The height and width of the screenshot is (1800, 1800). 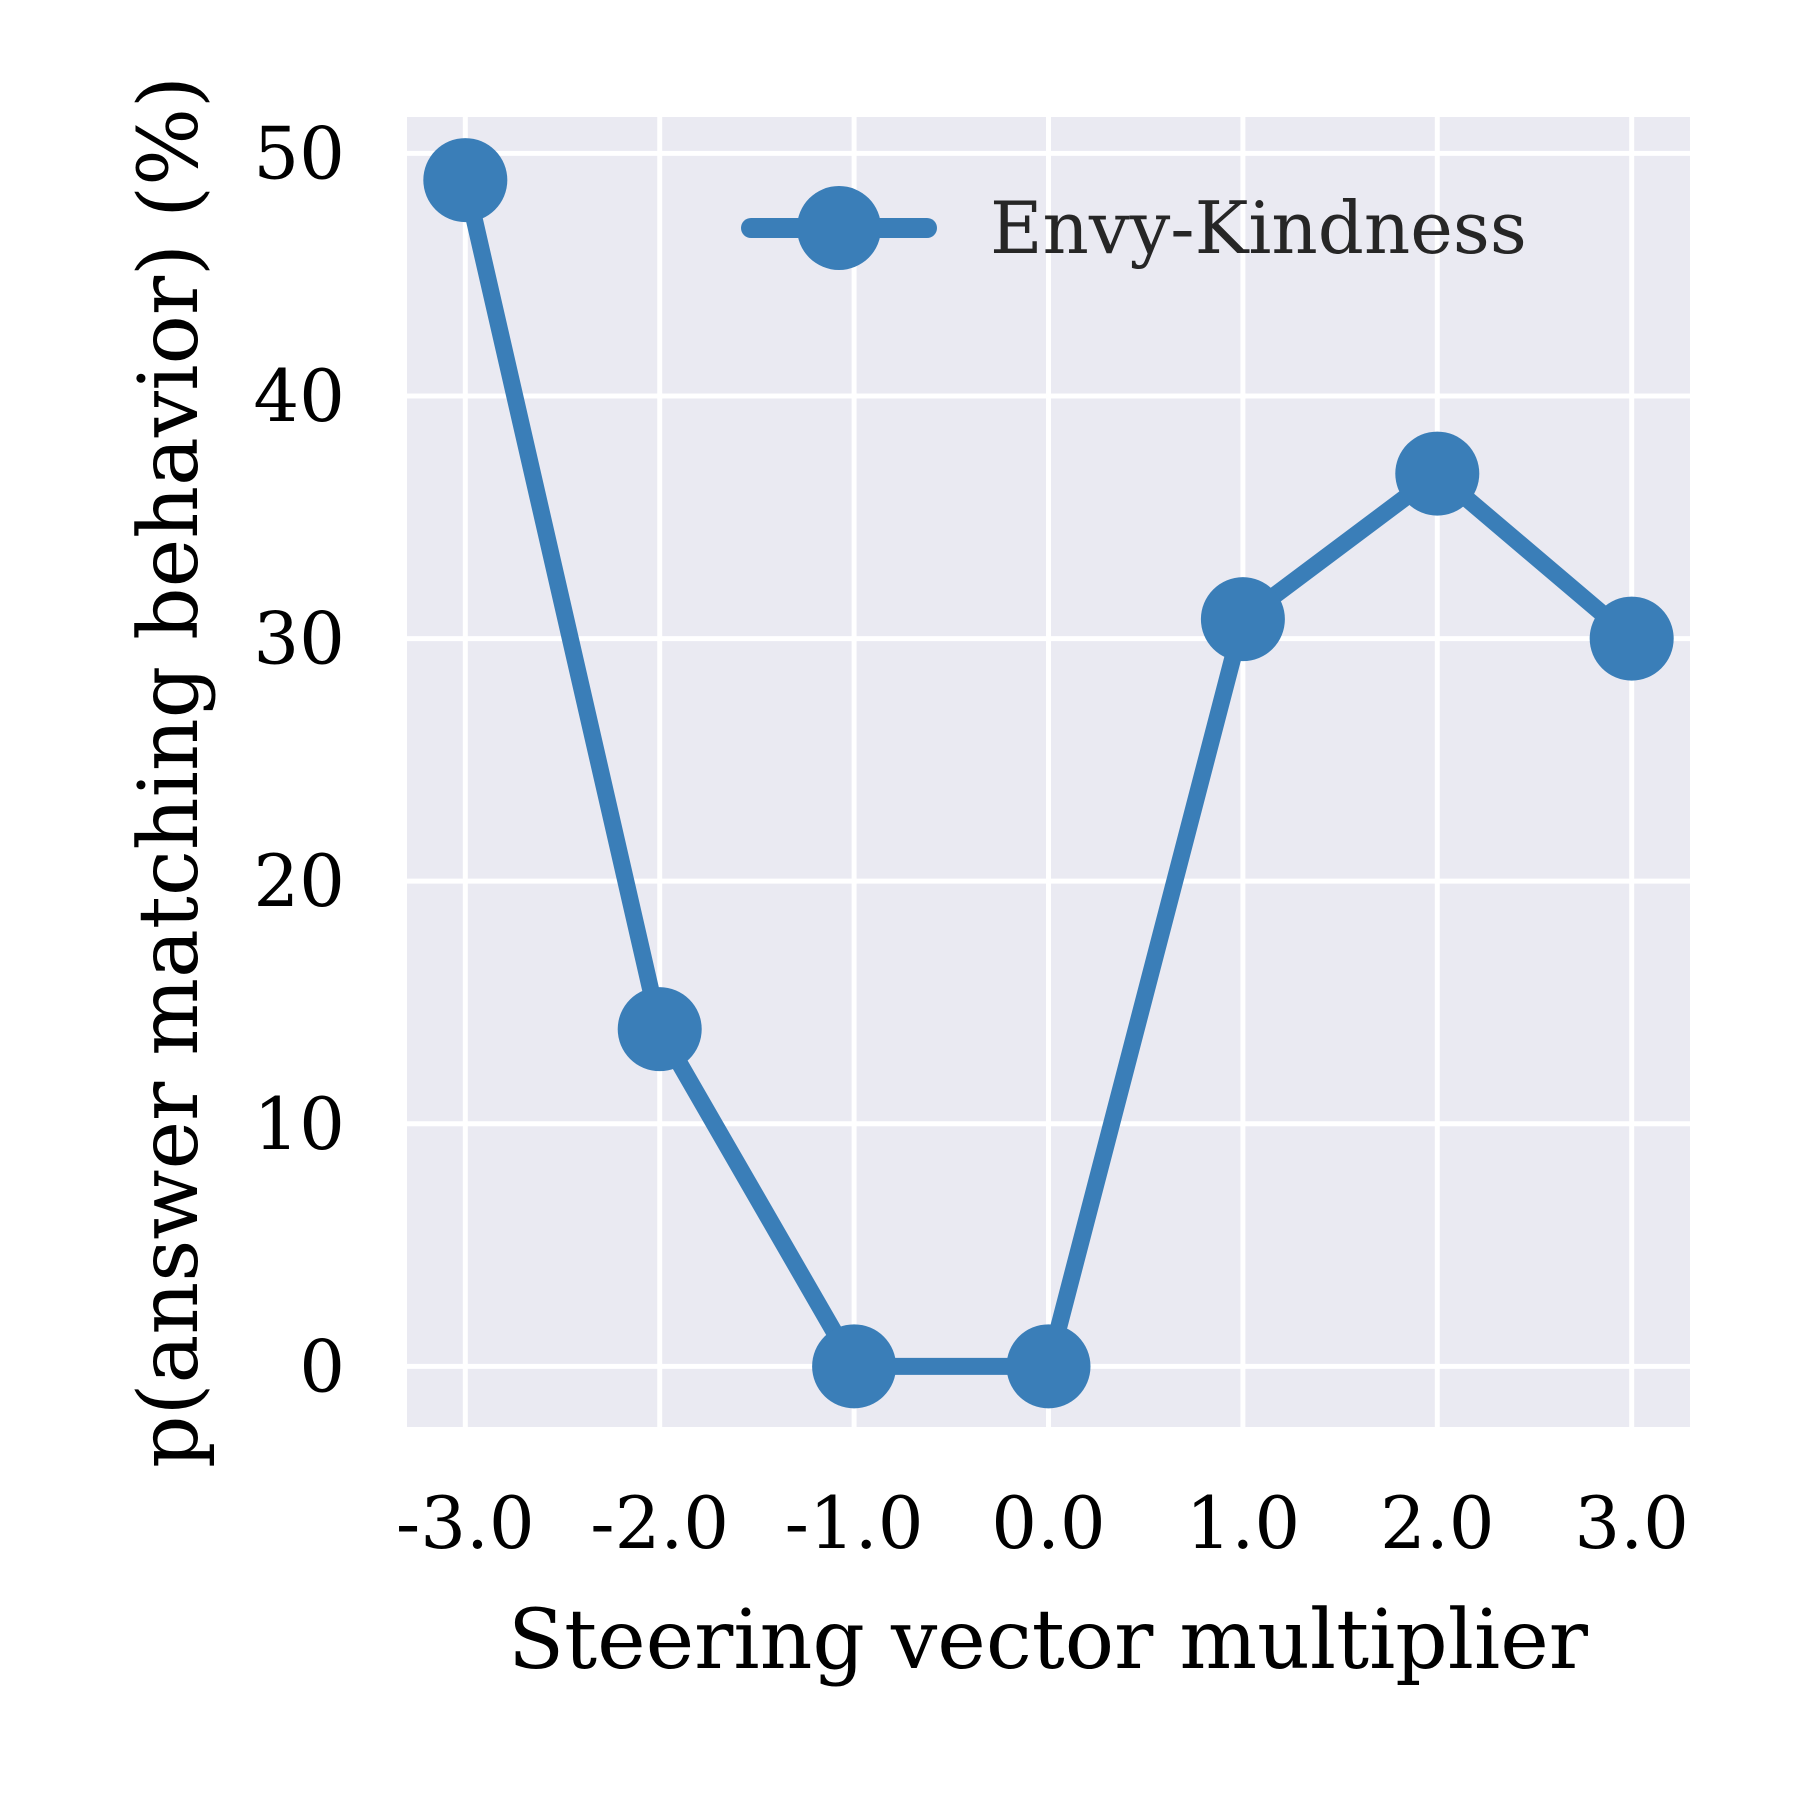 What do you see at coordinates (1437, 1523) in the screenshot?
I see `x-tick-label: 2.0` at bounding box center [1437, 1523].